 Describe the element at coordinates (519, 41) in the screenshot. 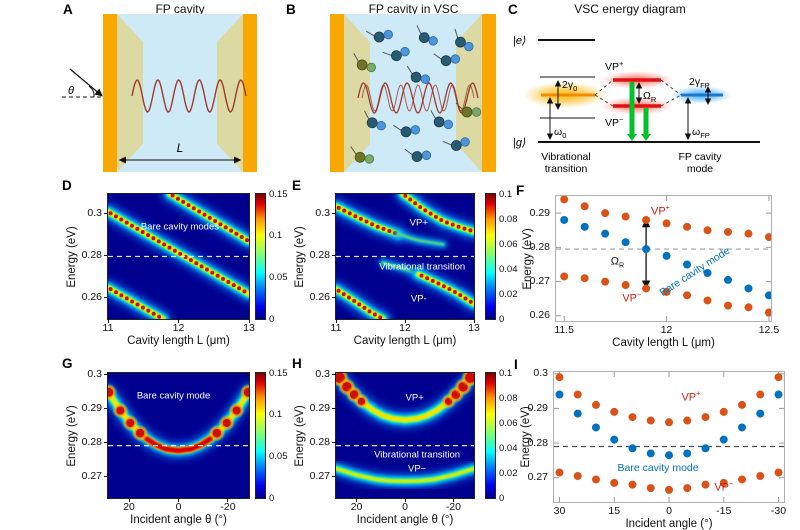

I see `excited-state-ket: |e⟩` at that location.